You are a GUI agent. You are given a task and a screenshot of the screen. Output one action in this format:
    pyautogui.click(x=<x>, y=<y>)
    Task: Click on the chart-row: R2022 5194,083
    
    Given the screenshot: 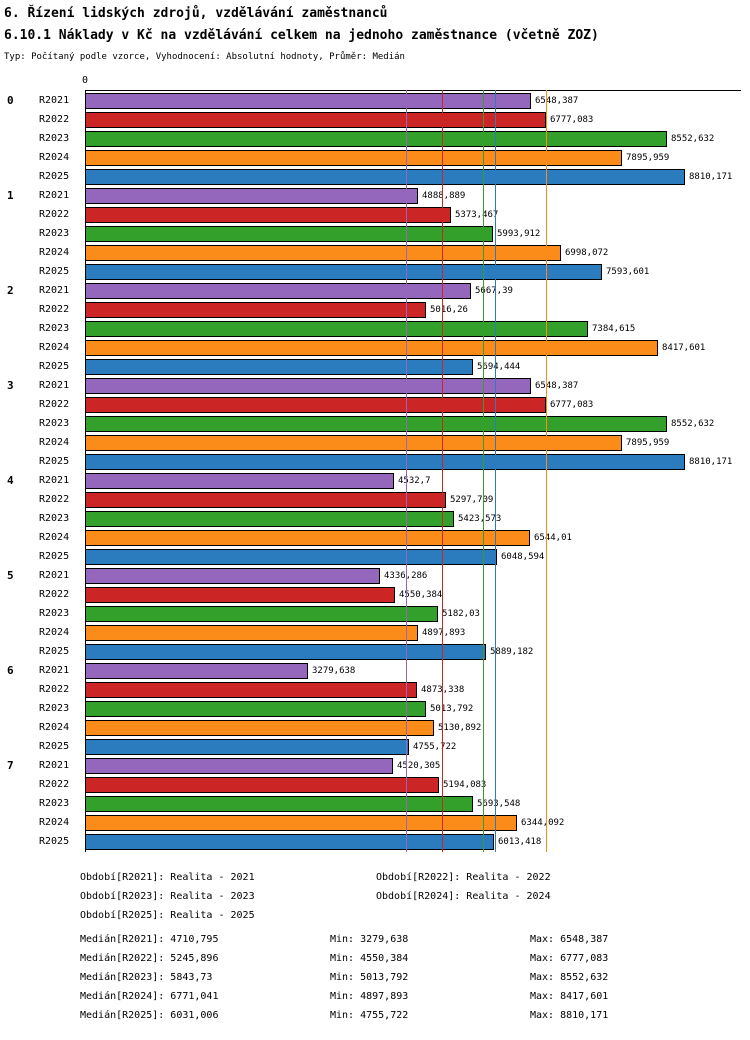 What is the action you would take?
    pyautogui.click(x=375, y=785)
    